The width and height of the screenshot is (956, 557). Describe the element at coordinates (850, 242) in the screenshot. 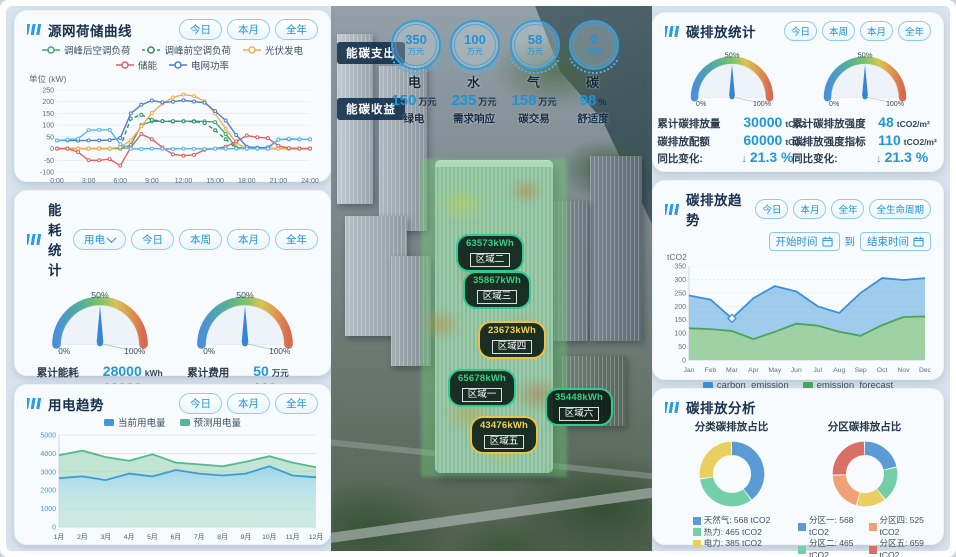

I see `date-range-to-label: 到` at that location.